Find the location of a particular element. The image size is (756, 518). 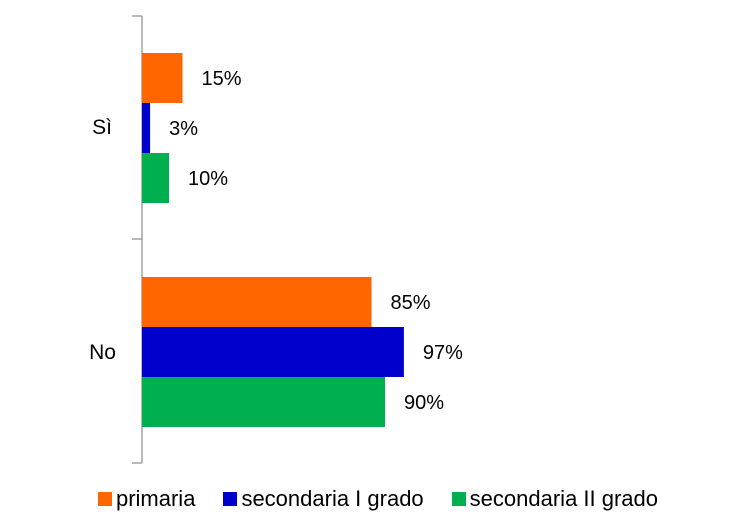

legend-swatch-primaria is located at coordinates (104, 499).